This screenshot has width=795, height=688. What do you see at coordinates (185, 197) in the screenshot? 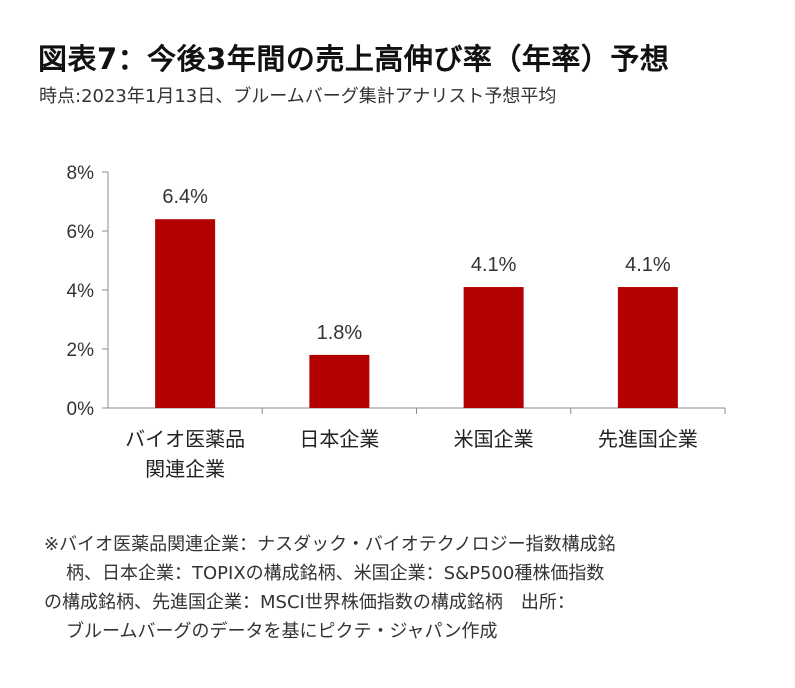
I see `data-label: 6.4%` at bounding box center [185, 197].